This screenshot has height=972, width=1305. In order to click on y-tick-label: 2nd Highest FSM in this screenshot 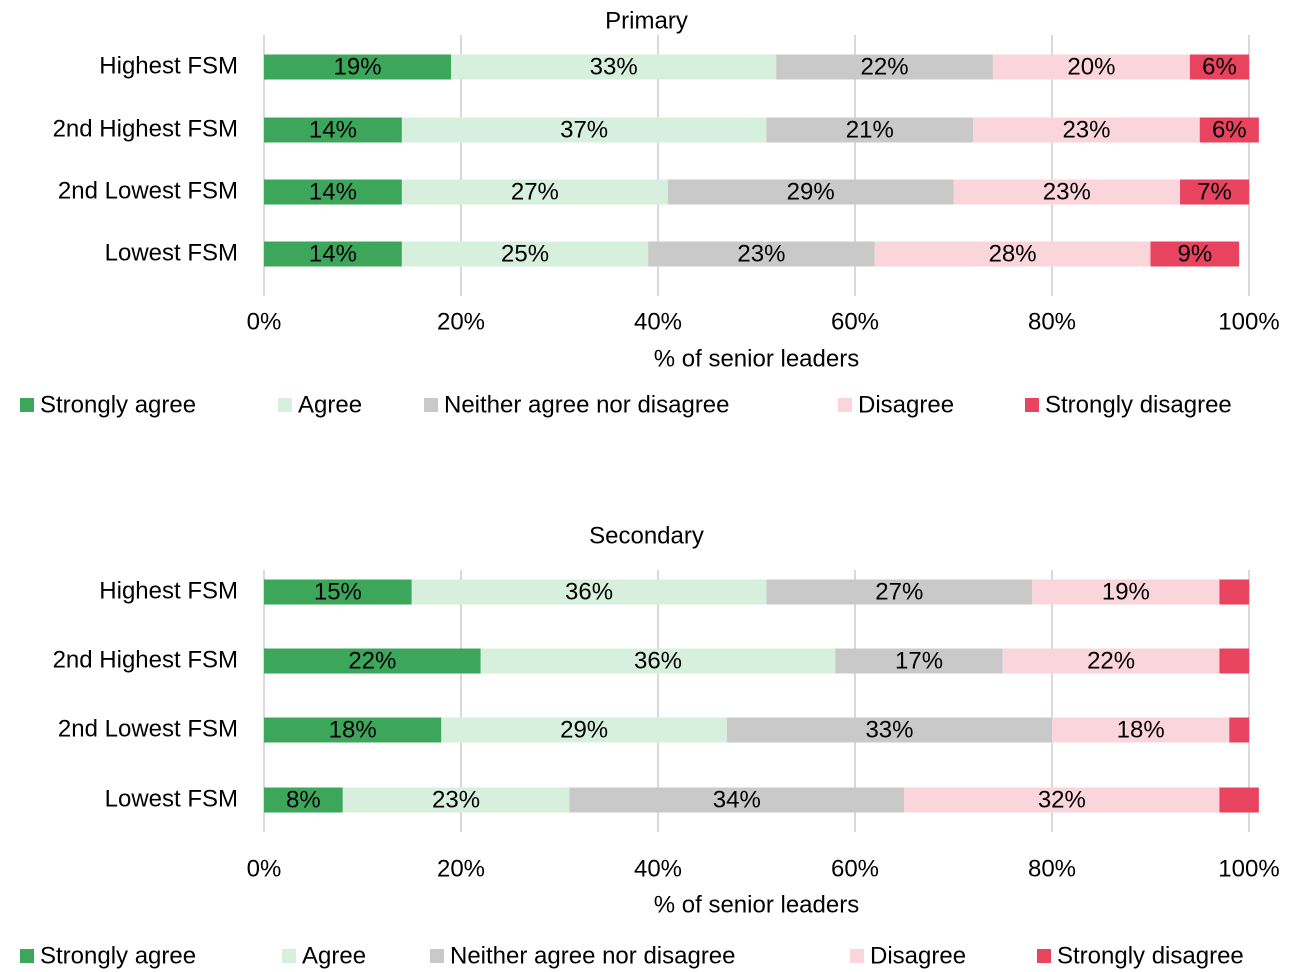, I will do `click(145, 659)`.